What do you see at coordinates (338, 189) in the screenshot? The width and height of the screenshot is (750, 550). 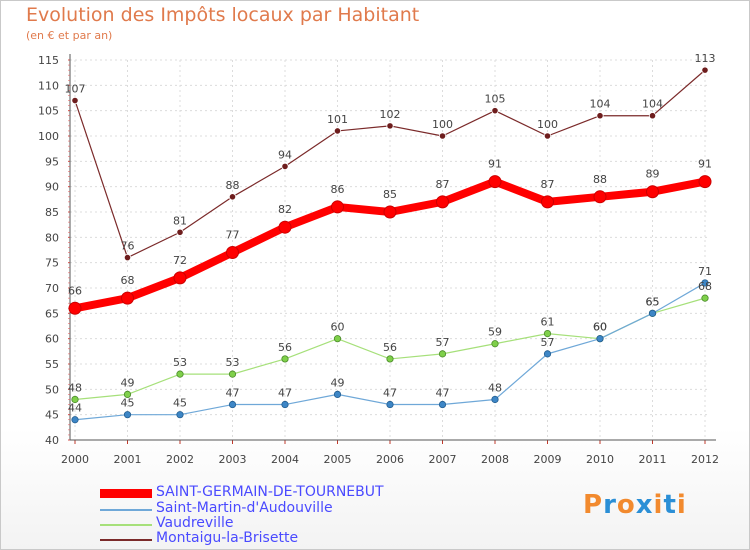 I see `data-label: 86` at bounding box center [338, 189].